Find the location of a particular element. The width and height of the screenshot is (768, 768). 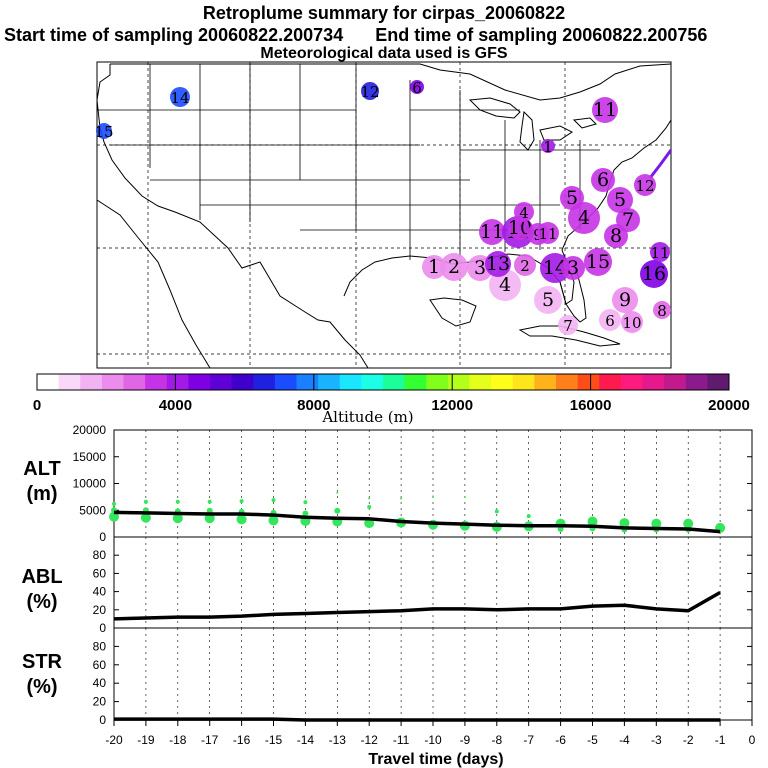

florida is located at coordinates (573, 295).